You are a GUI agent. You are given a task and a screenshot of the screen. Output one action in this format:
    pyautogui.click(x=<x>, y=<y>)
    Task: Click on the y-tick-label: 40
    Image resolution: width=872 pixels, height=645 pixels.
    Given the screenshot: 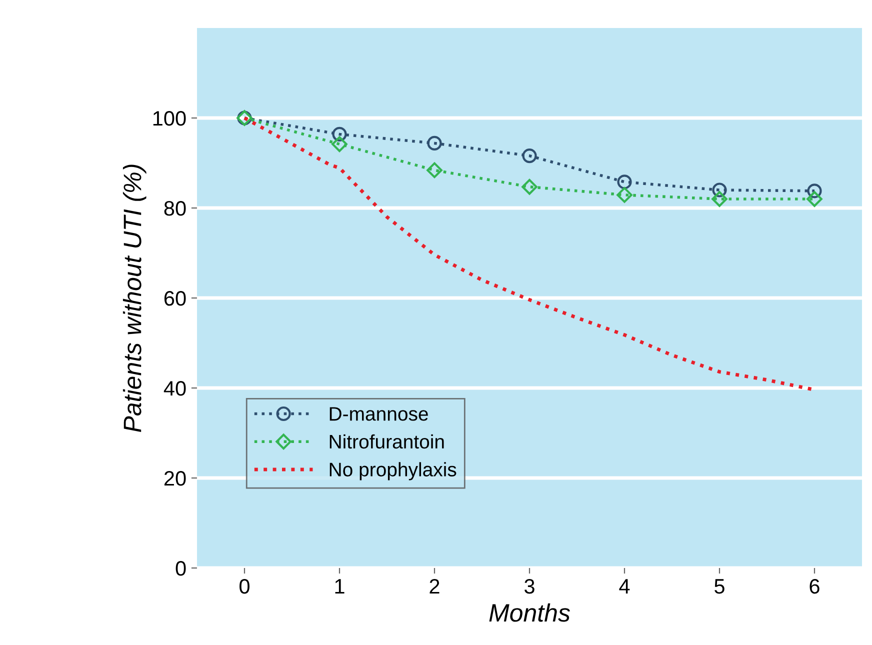 What is the action you would take?
    pyautogui.click(x=175, y=388)
    